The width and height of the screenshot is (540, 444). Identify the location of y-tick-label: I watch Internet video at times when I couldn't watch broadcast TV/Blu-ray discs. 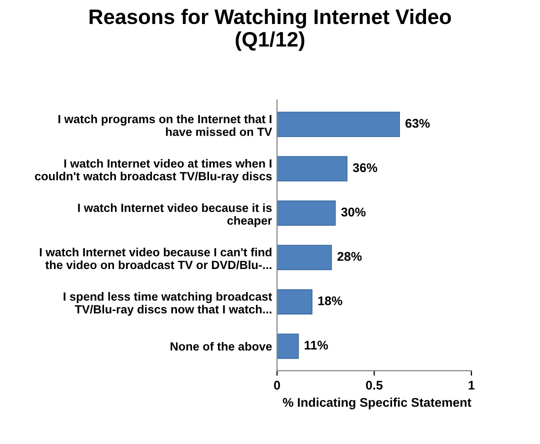
(153, 170).